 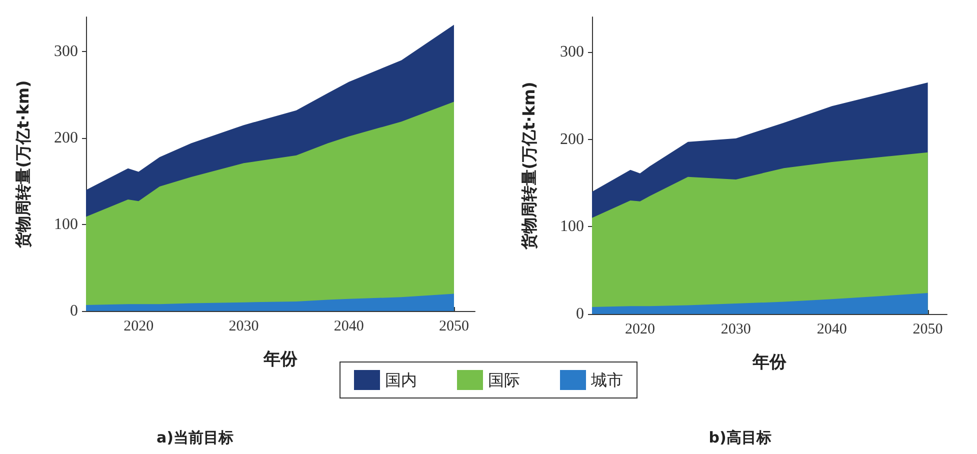 What do you see at coordinates (740, 437) in the screenshot?
I see `text: b)高目标` at bounding box center [740, 437].